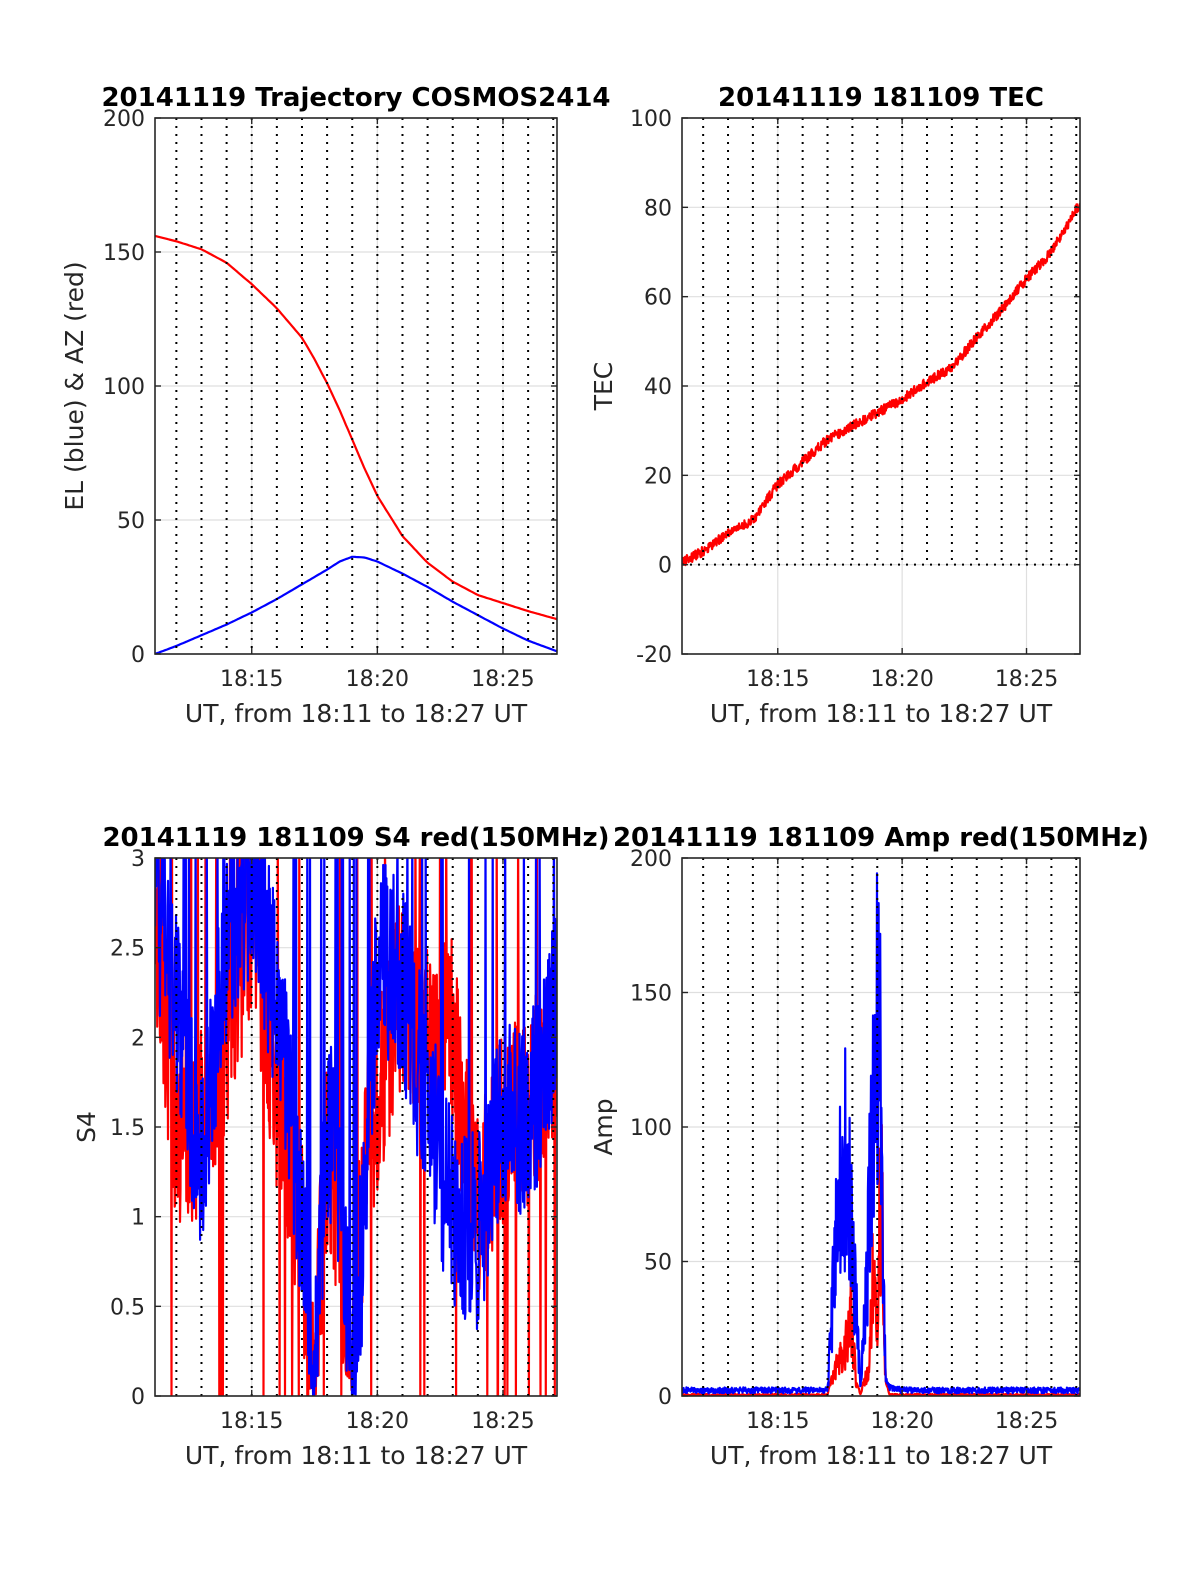 This screenshot has height=1575, width=1200. I want to click on chart-title: 20141119 Trajectory COSMOS2414, so click(355, 98).